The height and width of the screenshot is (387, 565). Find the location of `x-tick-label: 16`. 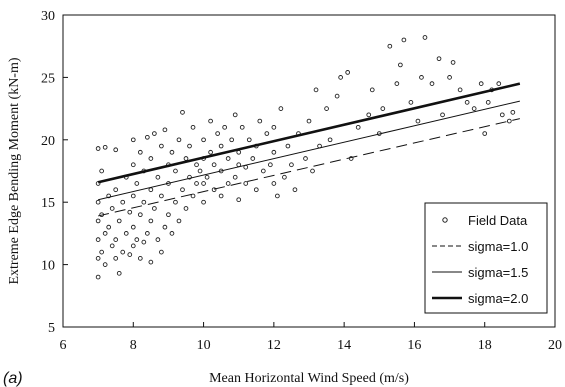

x-tick-label: 16 is located at coordinates (414, 345).